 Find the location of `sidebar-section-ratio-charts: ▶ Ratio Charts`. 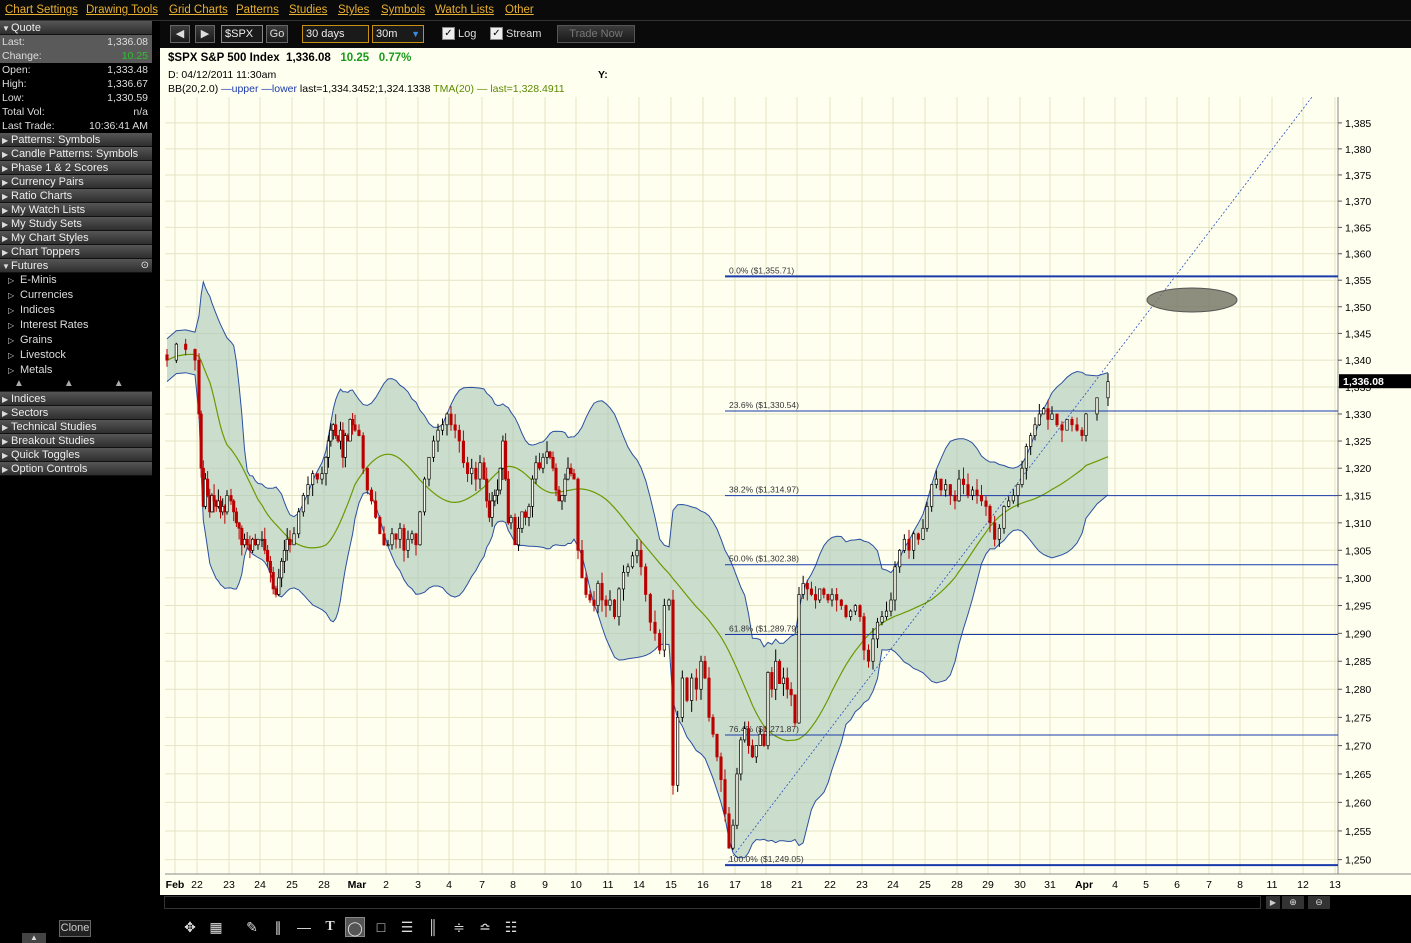

sidebar-section-ratio-charts: ▶ Ratio Charts is located at coordinates (76, 196).